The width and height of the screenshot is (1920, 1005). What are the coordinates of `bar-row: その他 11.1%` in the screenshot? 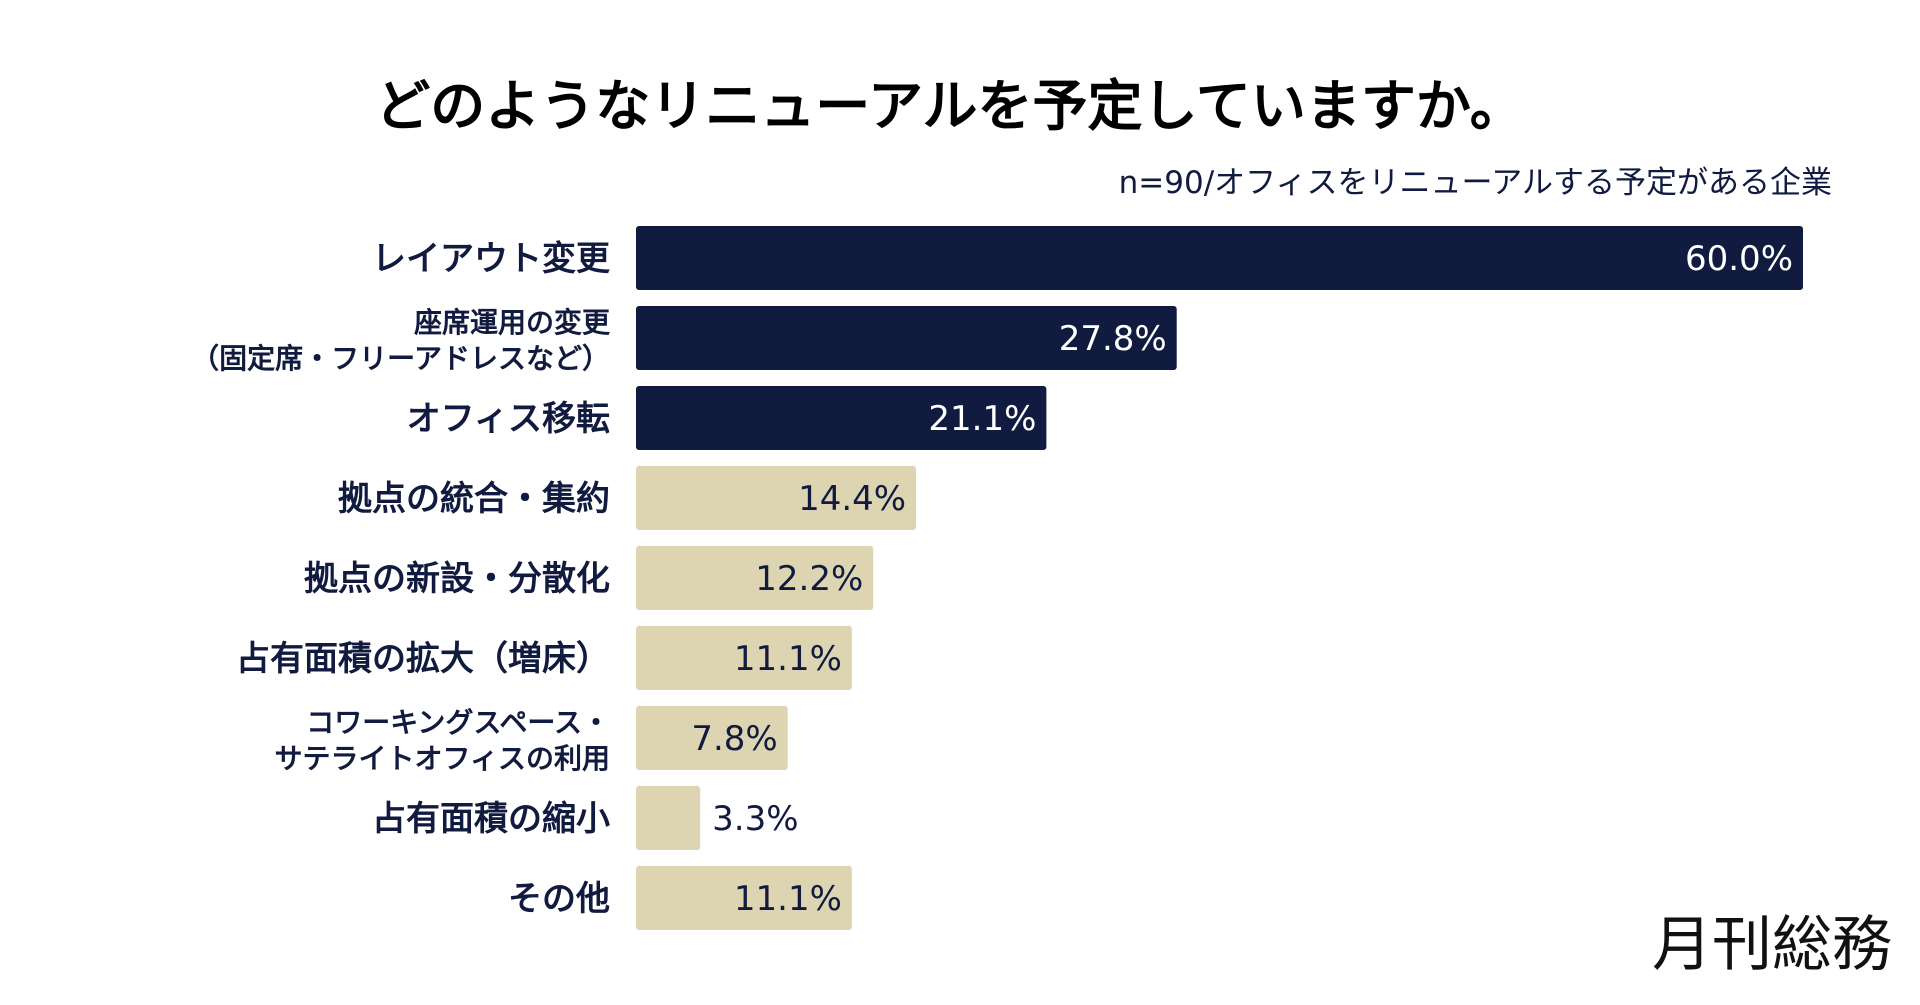 It's located at (680, 898).